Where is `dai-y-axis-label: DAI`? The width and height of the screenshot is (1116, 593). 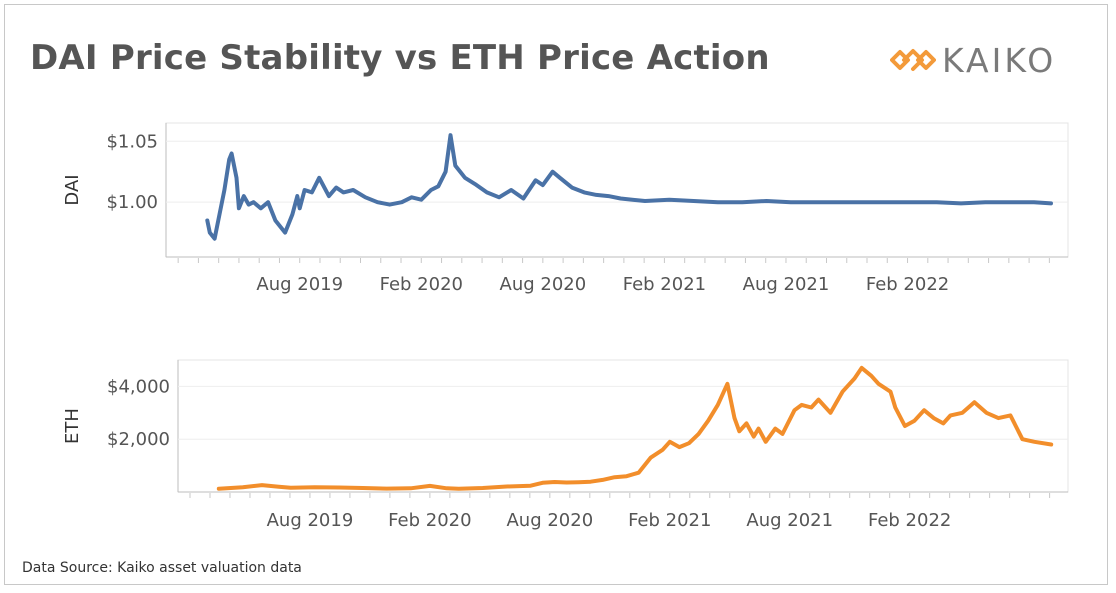
dai-y-axis-label: DAI is located at coordinates (72, 189).